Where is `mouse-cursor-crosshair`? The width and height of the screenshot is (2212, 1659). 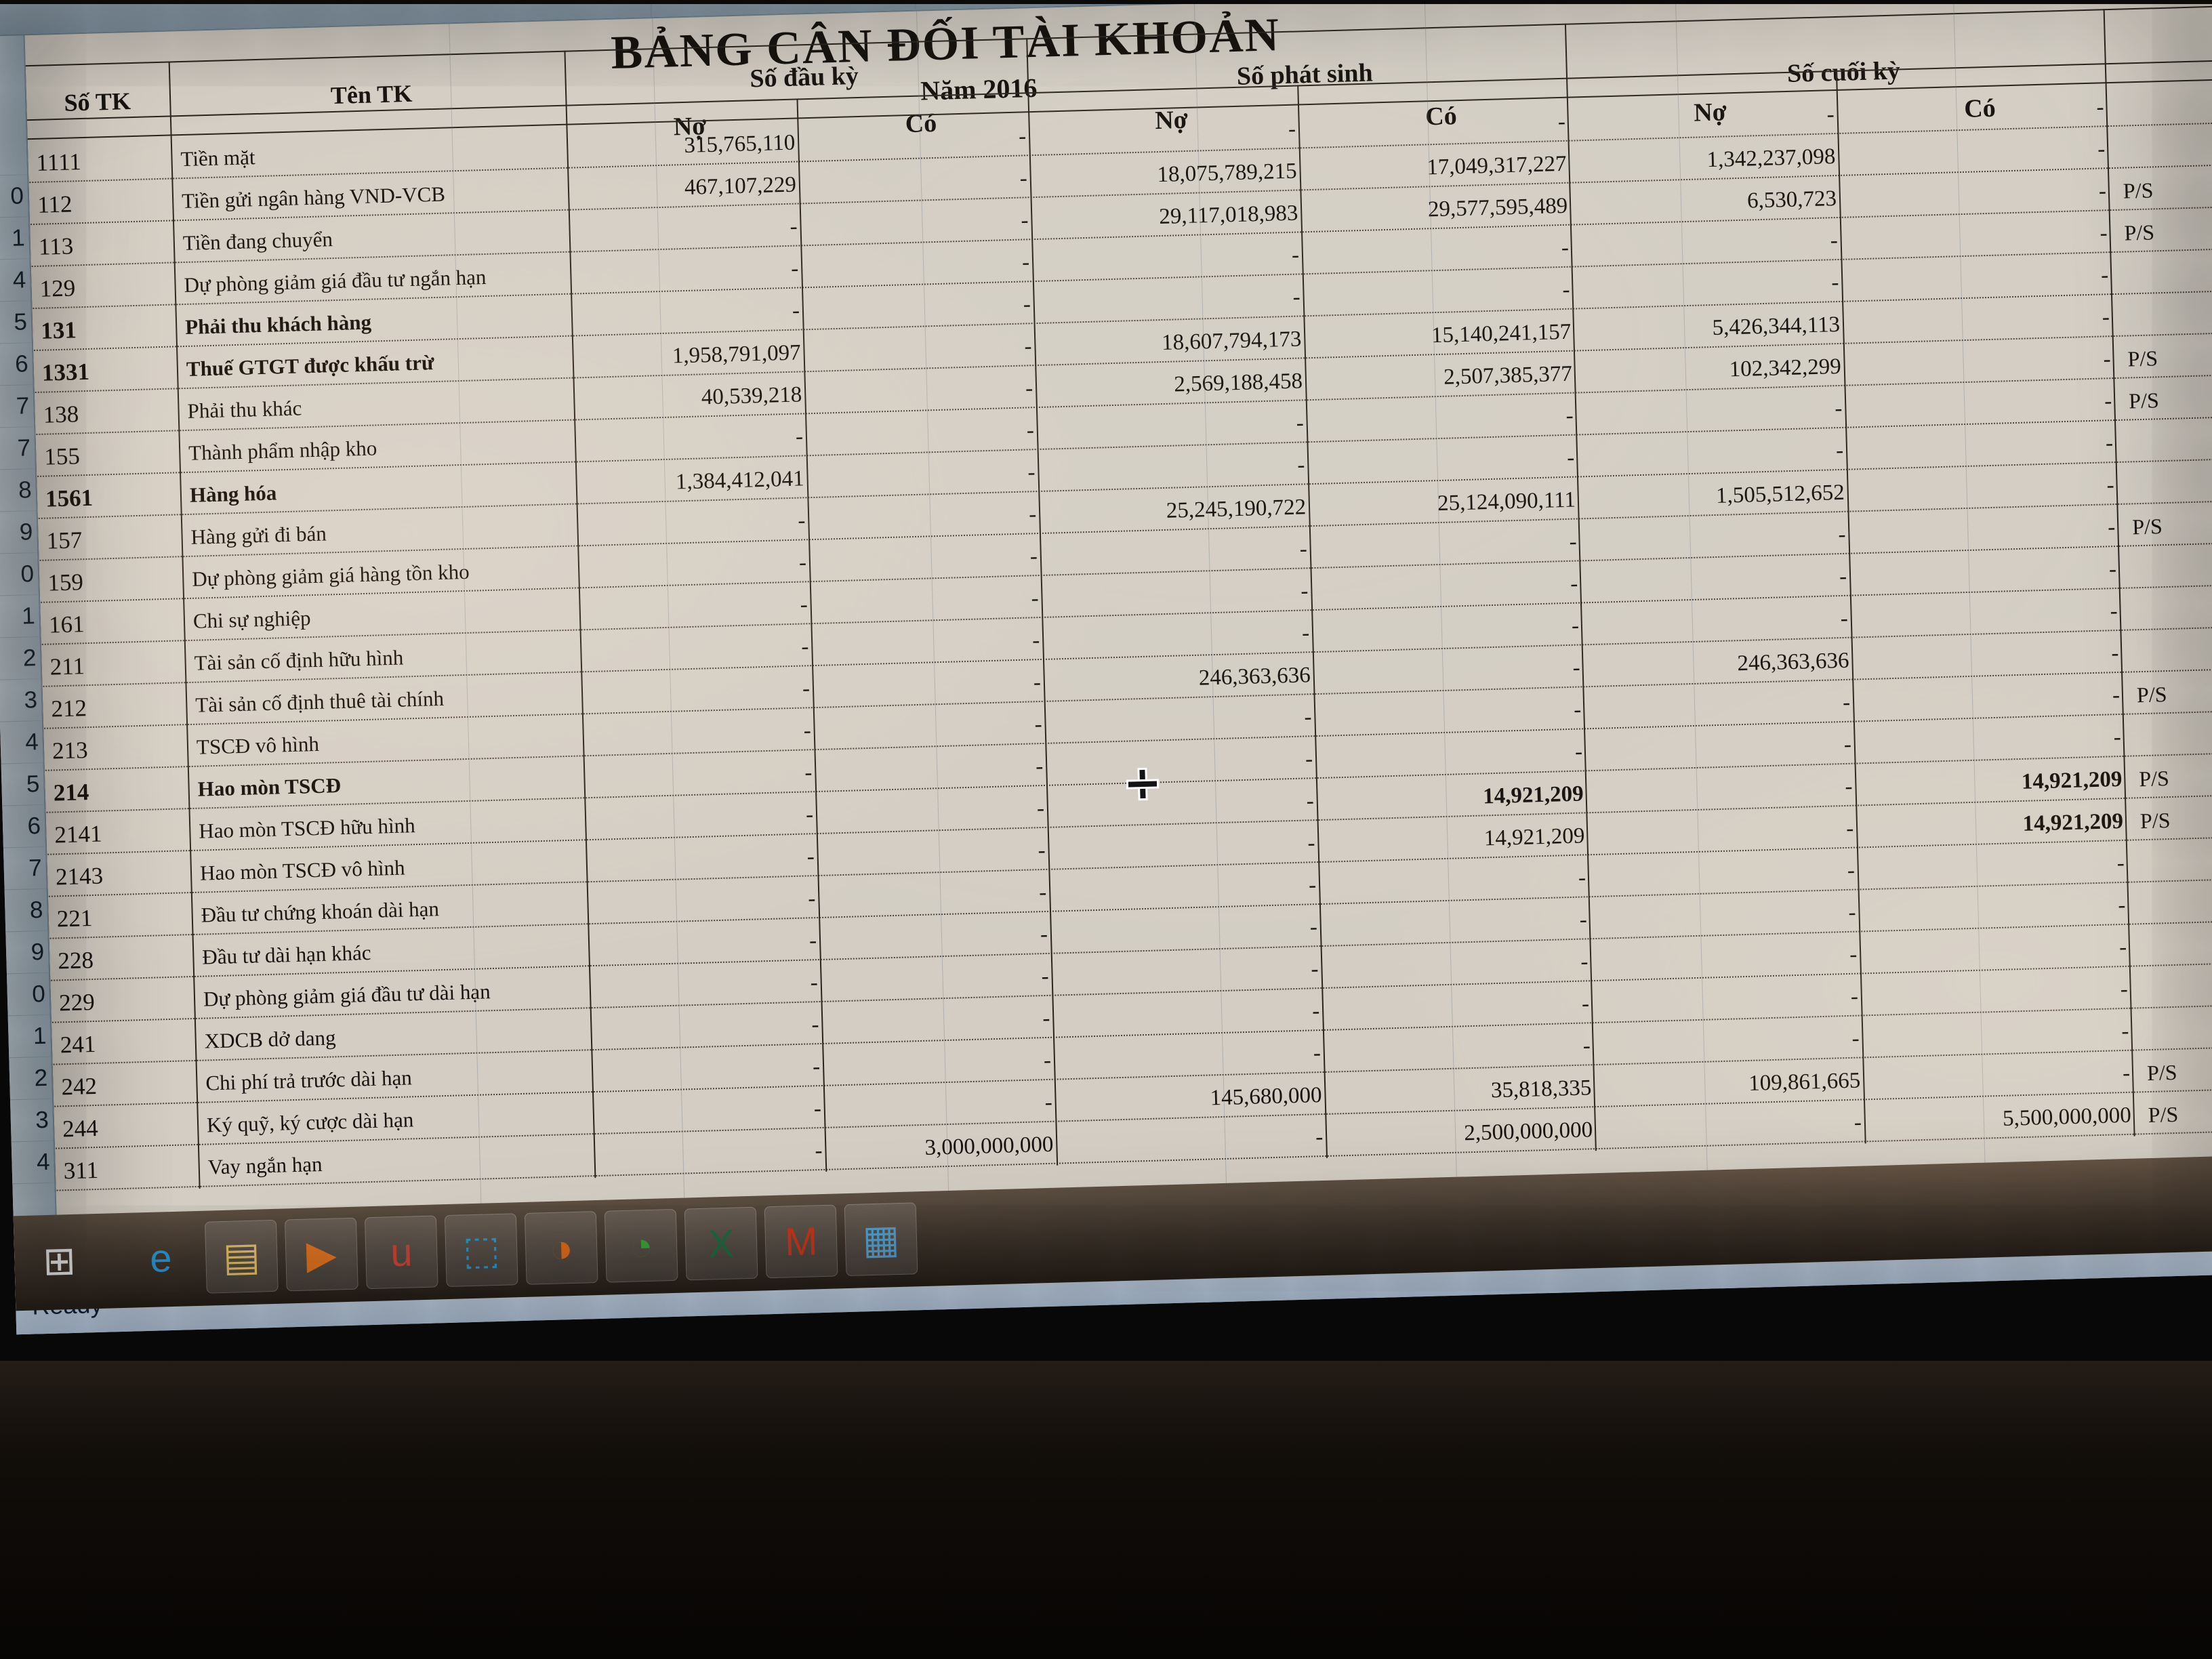 mouse-cursor-crosshair is located at coordinates (1142, 783).